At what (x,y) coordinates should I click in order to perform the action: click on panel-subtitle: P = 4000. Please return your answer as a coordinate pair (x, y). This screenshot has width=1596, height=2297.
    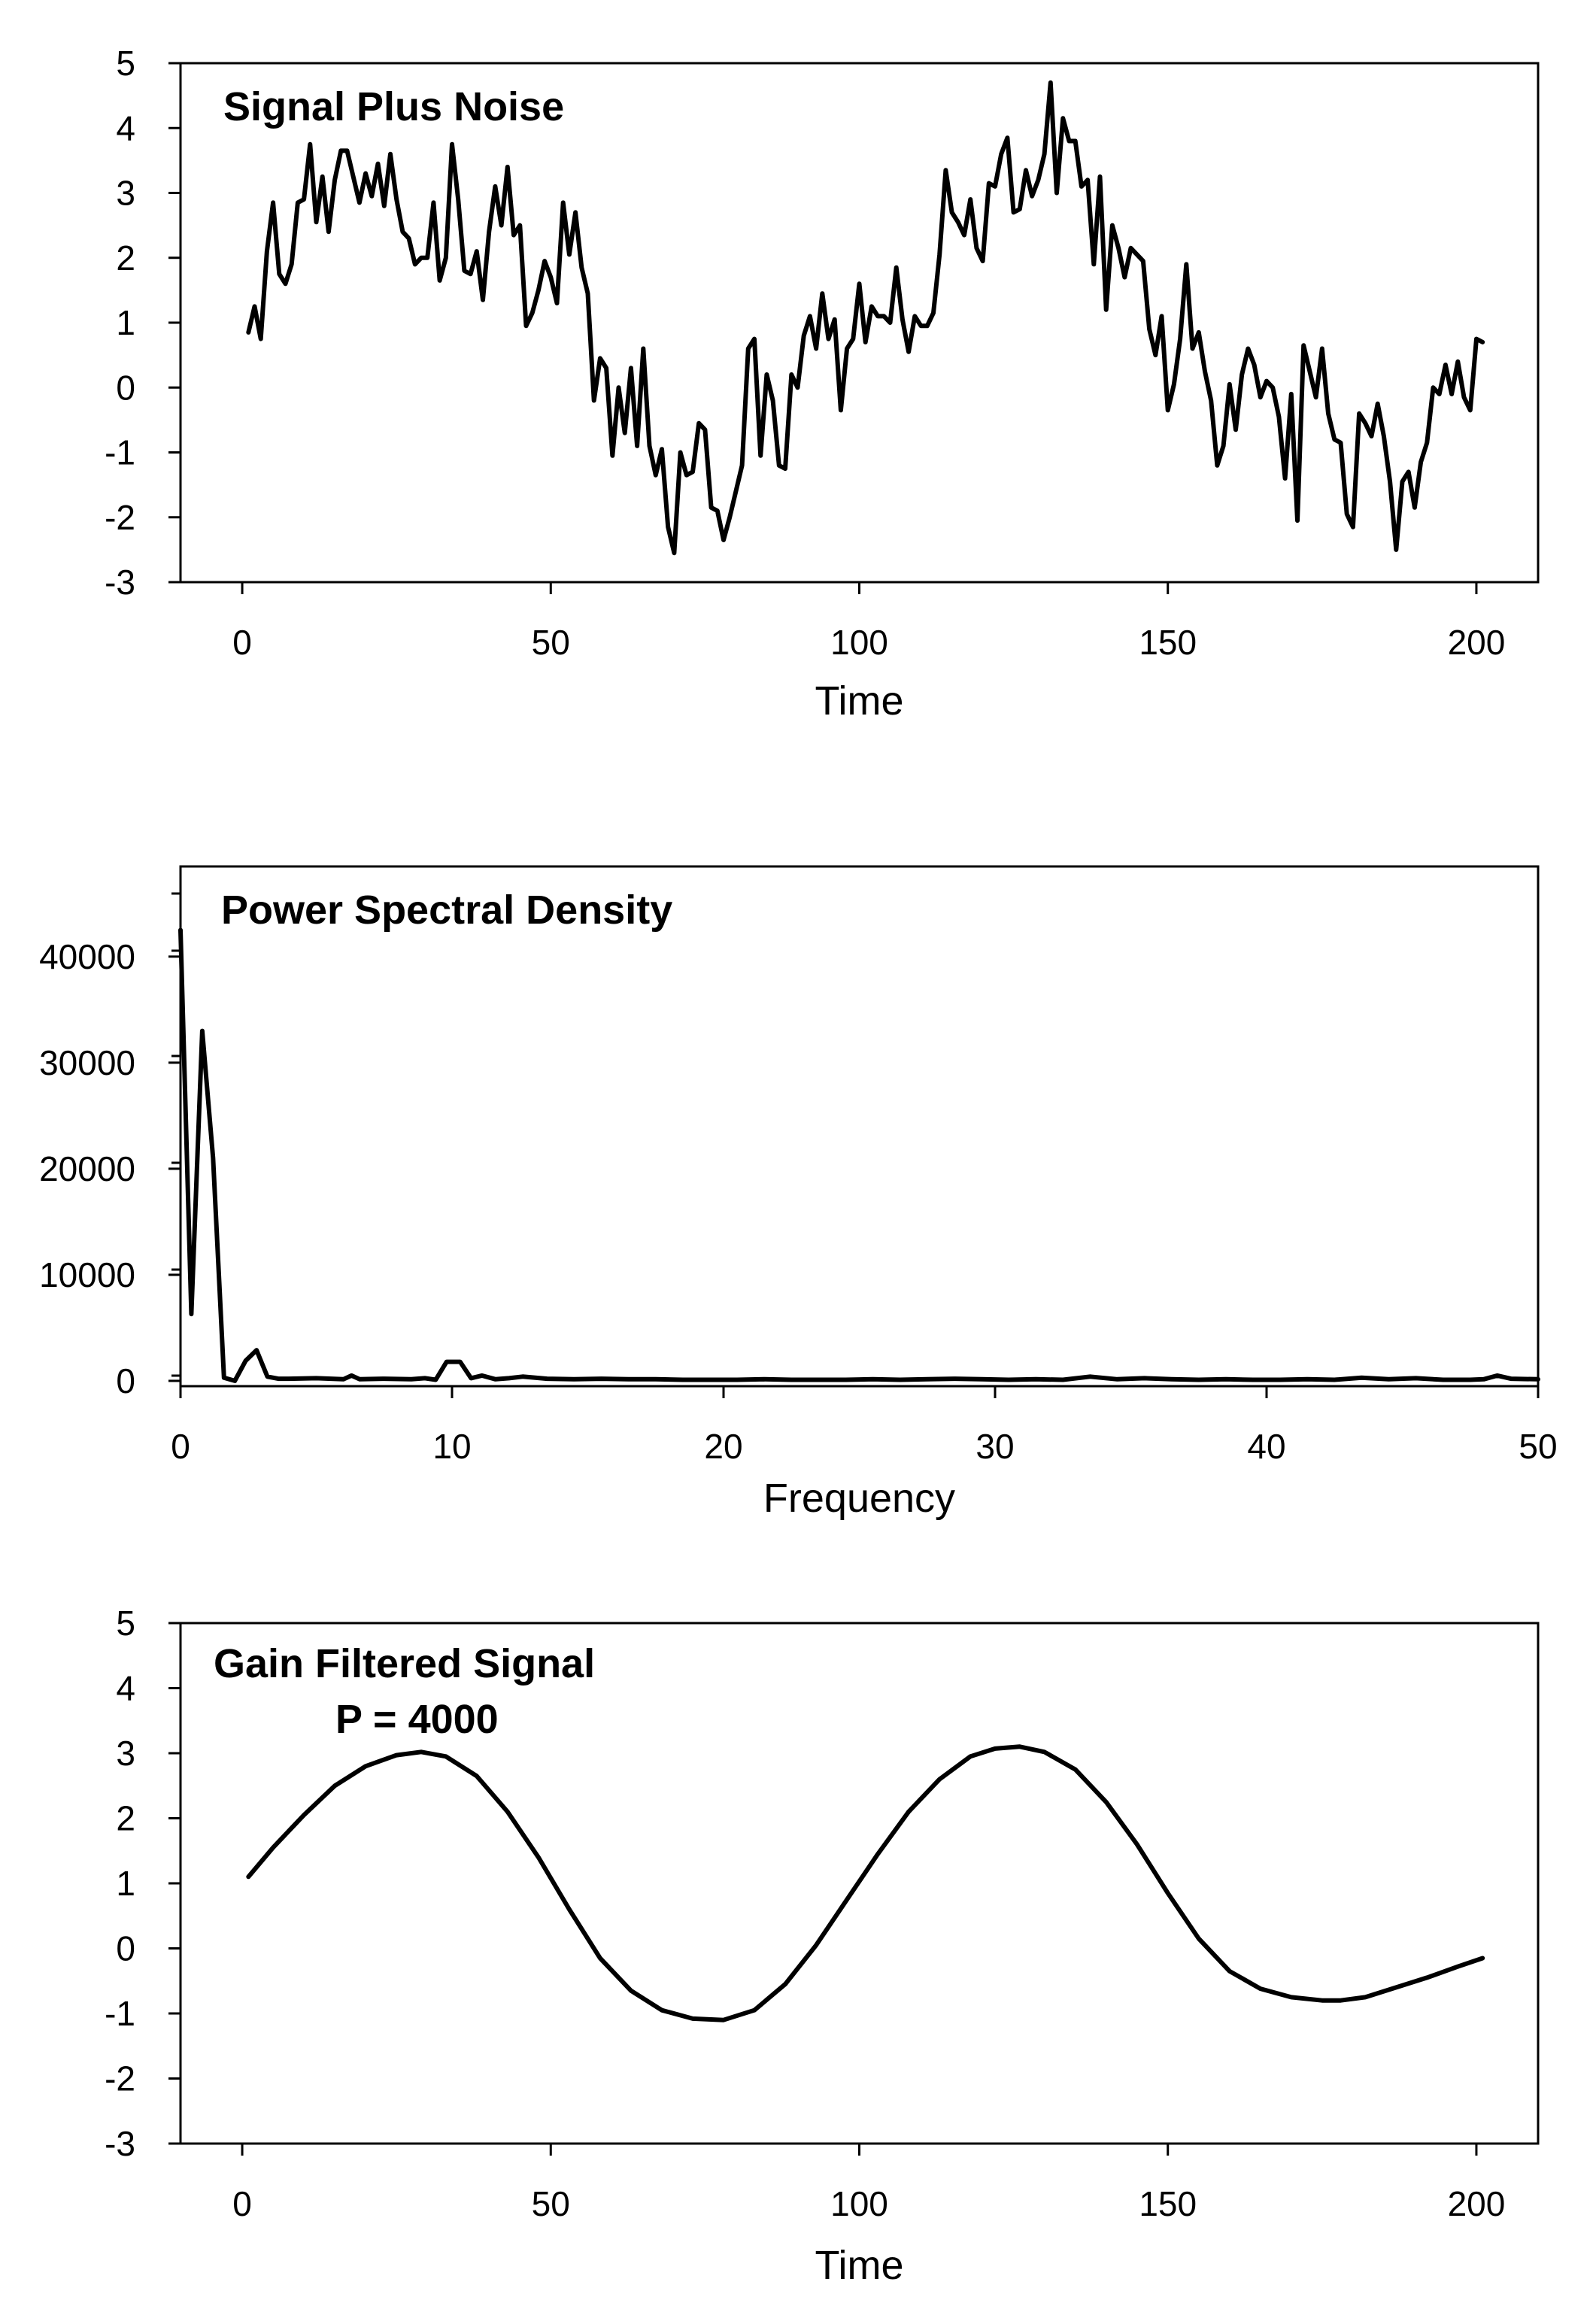
    Looking at the image, I should click on (417, 1720).